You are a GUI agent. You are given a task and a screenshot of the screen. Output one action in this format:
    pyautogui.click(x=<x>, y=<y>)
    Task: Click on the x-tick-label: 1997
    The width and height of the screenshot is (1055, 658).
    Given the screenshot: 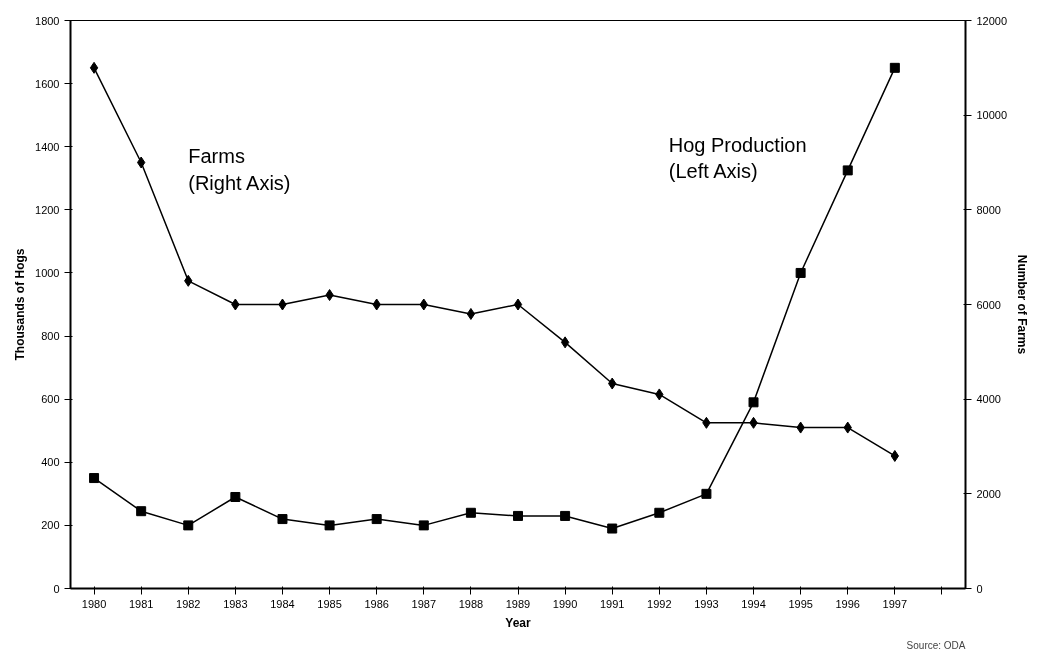 What is the action you would take?
    pyautogui.click(x=895, y=603)
    